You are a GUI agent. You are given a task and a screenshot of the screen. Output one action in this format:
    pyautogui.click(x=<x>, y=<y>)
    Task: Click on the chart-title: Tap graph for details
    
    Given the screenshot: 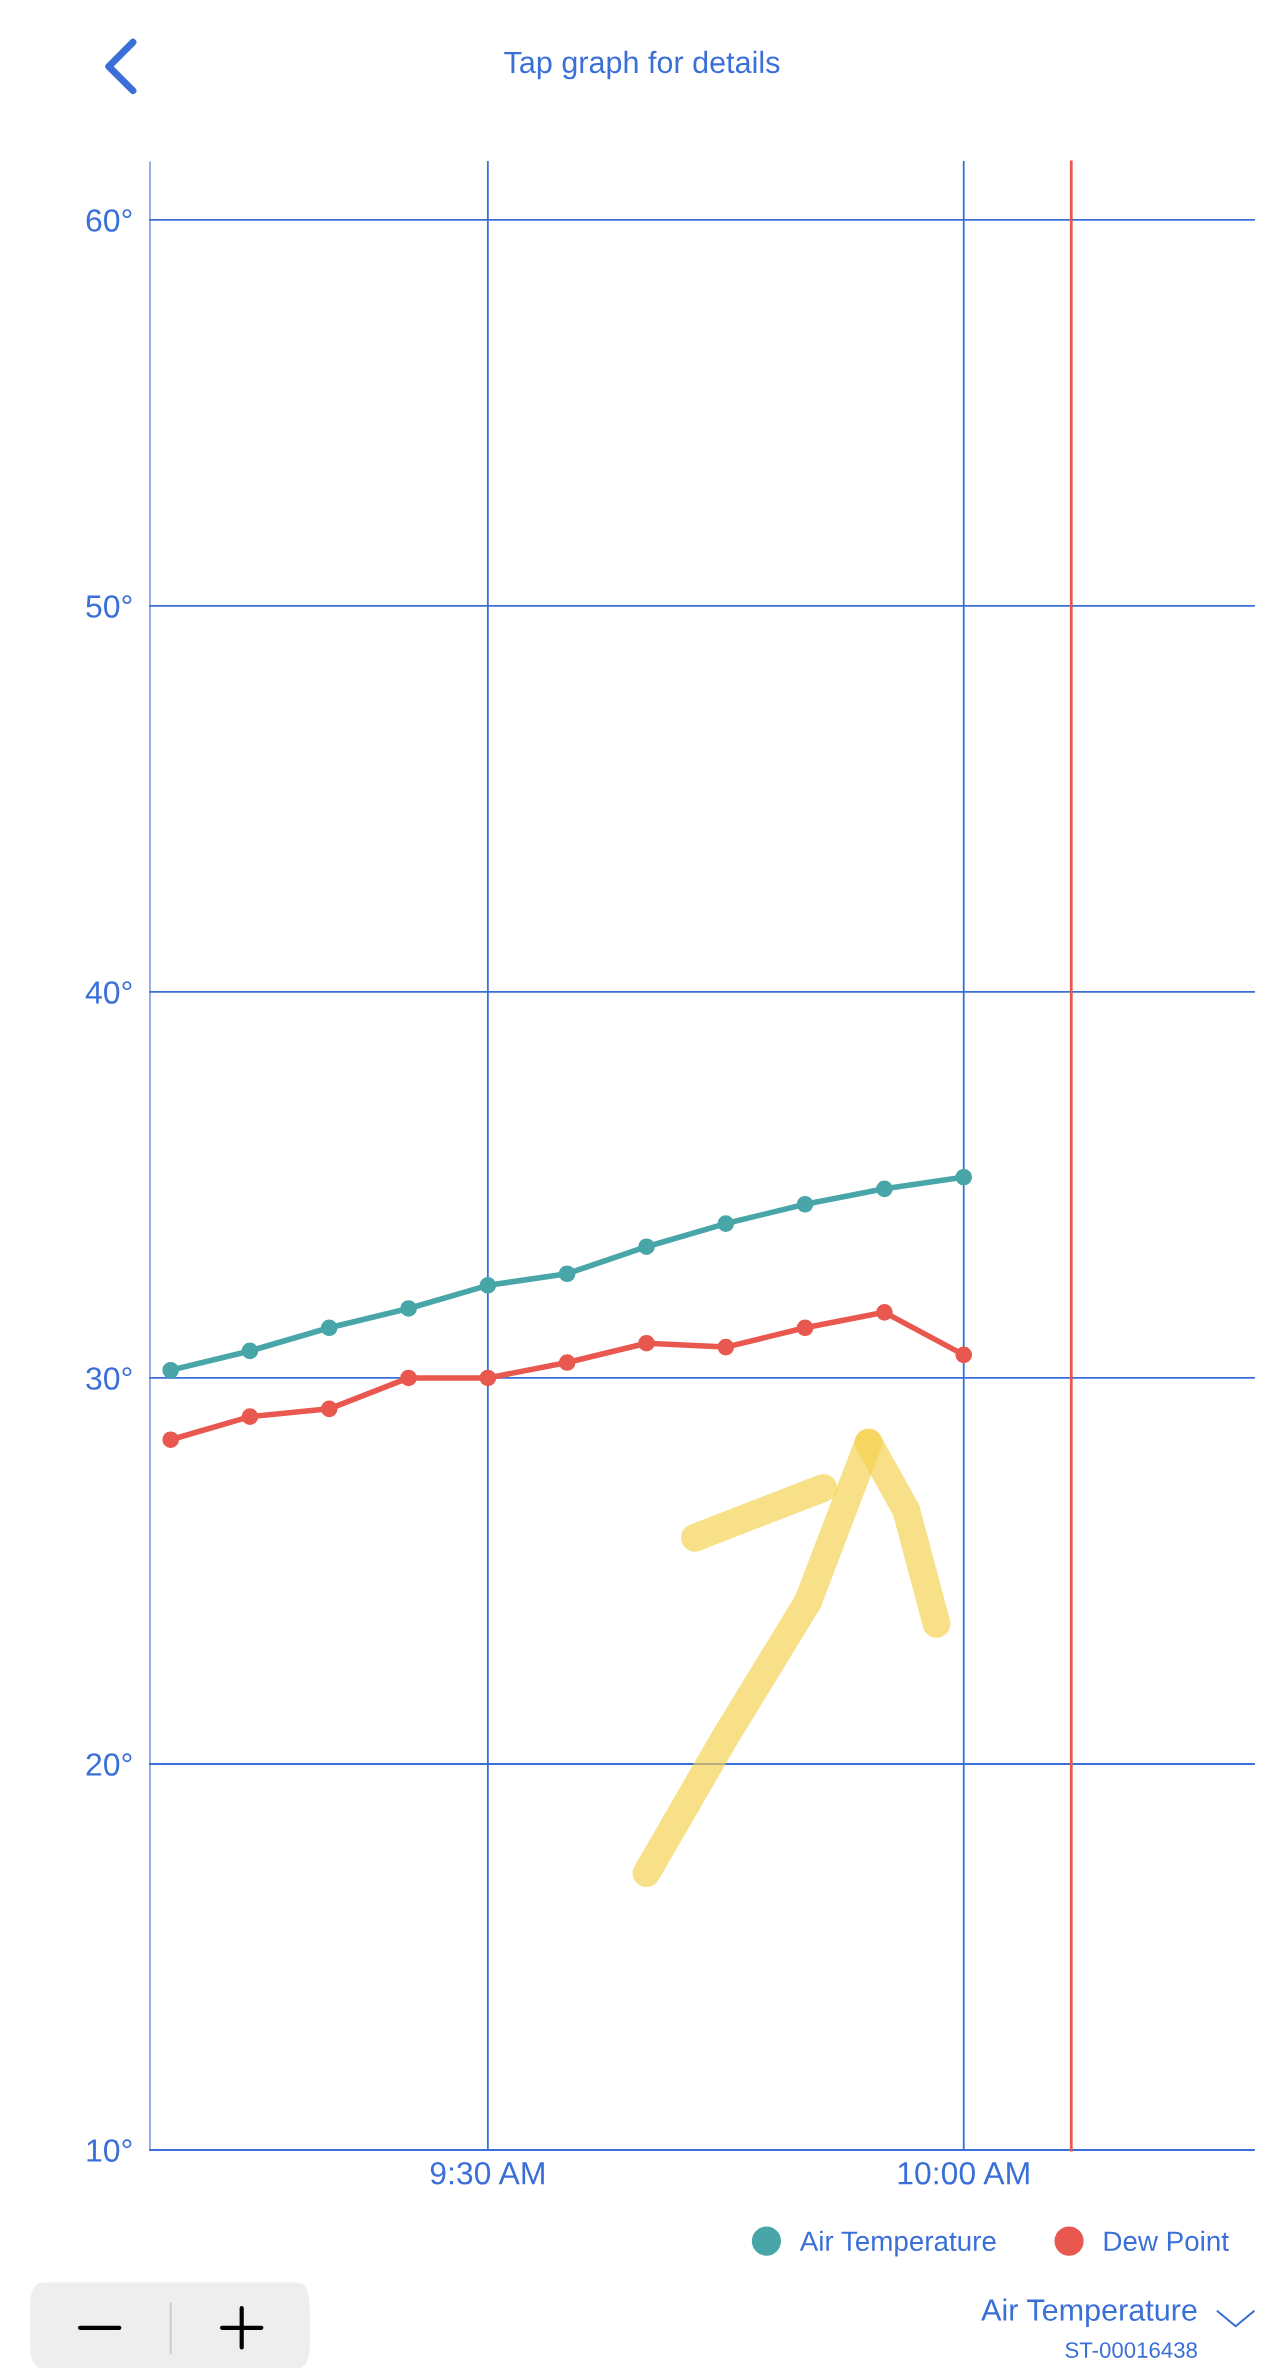 What is the action you would take?
    pyautogui.click(x=642, y=65)
    